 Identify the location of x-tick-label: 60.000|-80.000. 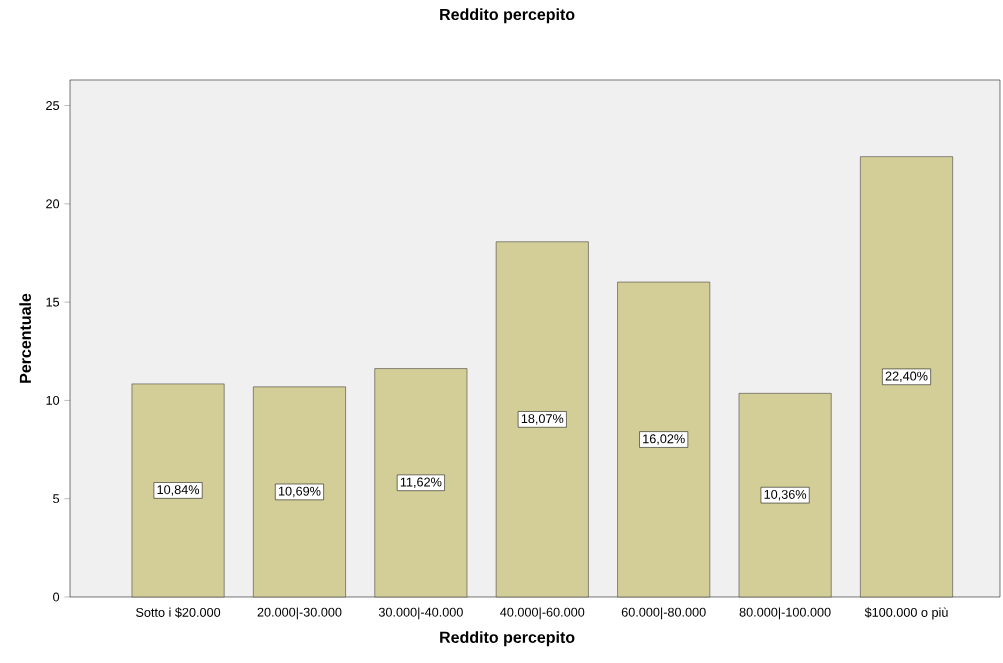
(663, 613).